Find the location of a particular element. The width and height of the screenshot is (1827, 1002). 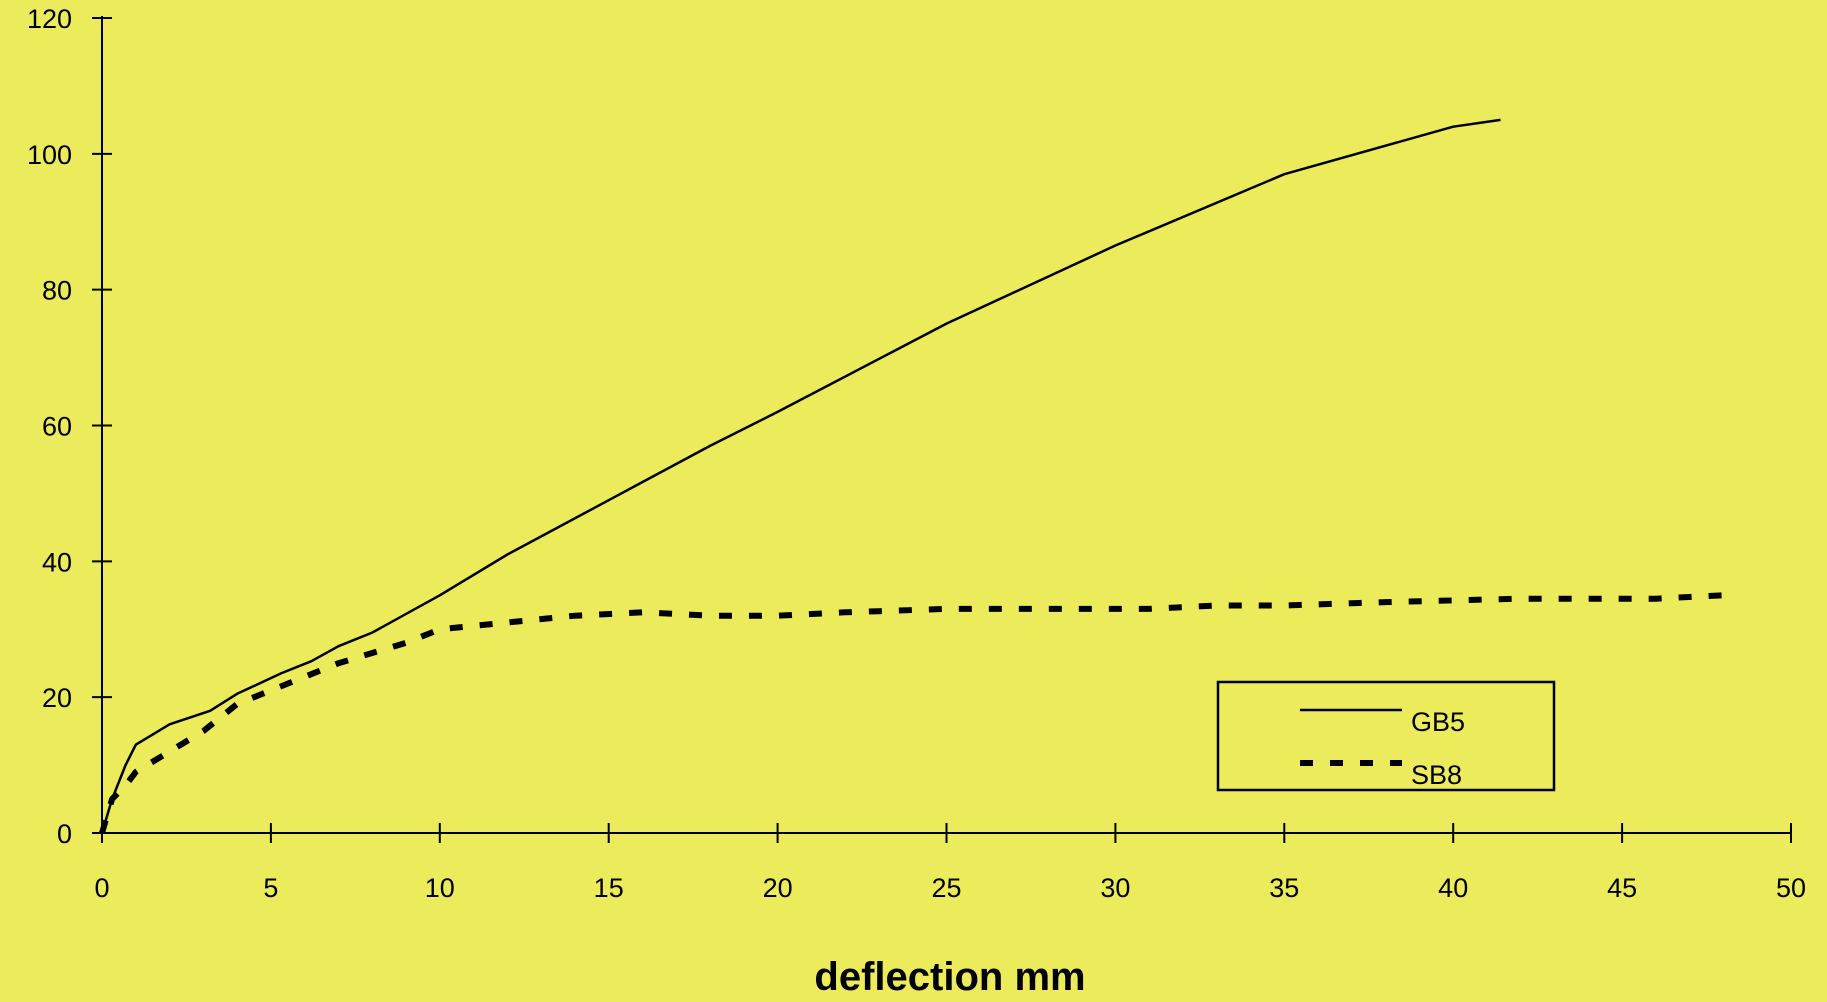

y-tick-label: 120 is located at coordinates (49, 19).